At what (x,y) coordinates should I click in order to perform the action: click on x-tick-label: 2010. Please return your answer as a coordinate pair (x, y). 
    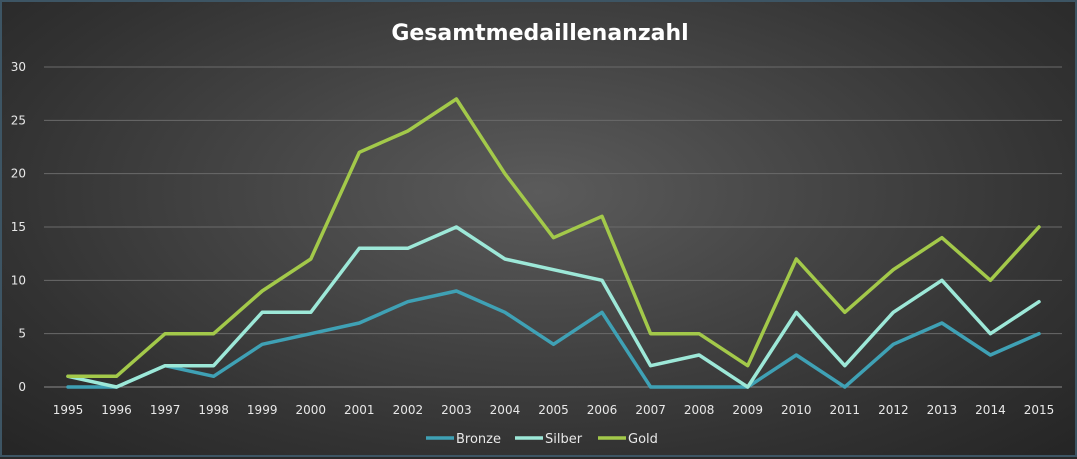
    Looking at the image, I should click on (796, 410).